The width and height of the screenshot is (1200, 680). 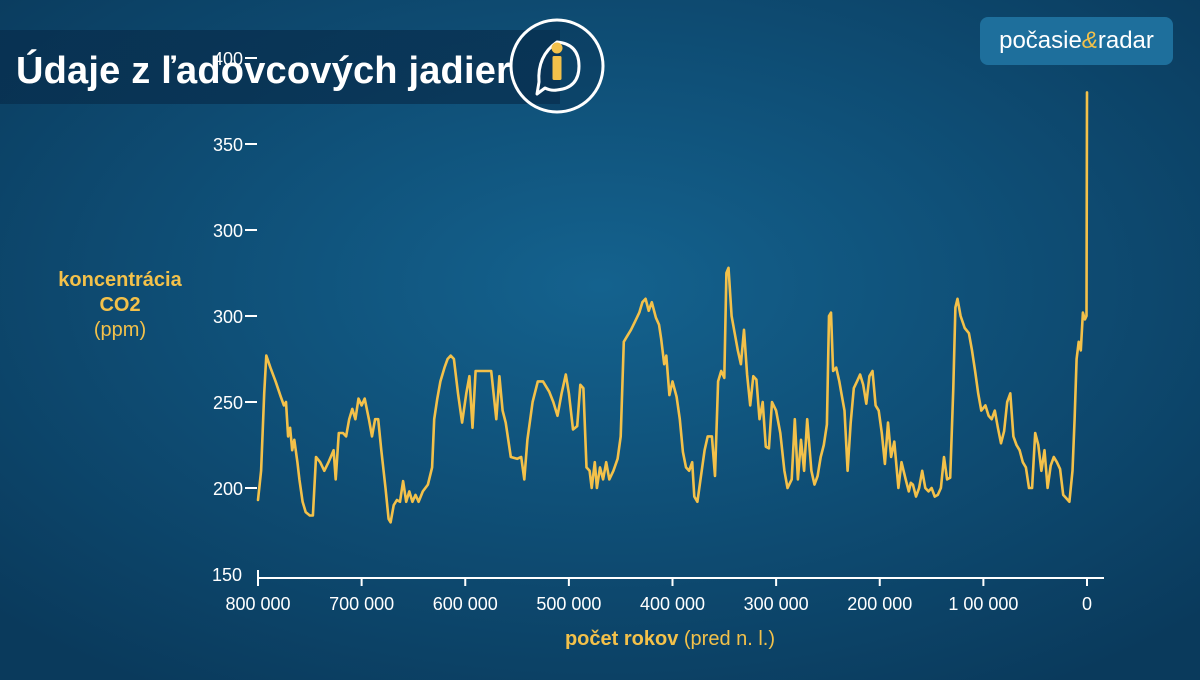 What do you see at coordinates (1125, 40) in the screenshot?
I see `brand-right: radar` at bounding box center [1125, 40].